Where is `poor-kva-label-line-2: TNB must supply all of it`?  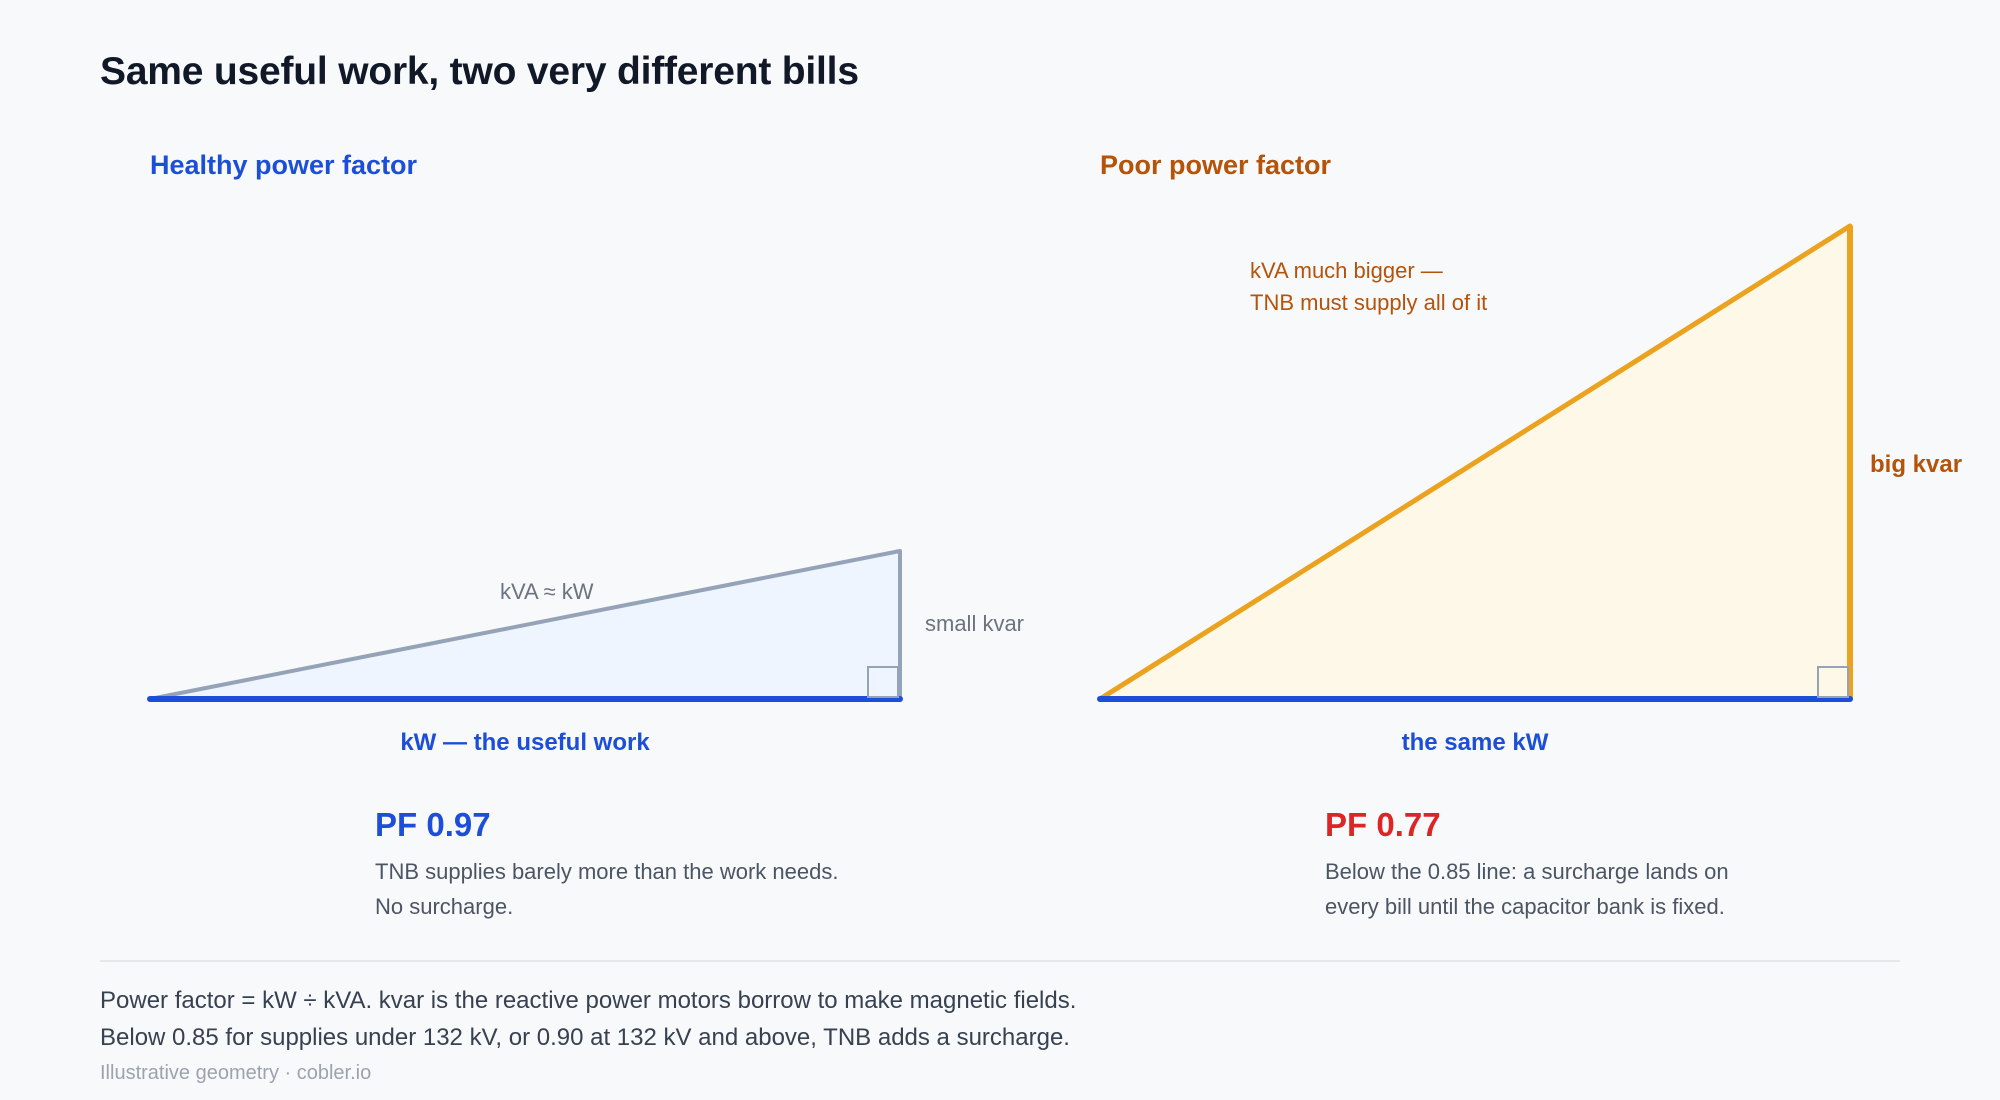 poor-kva-label-line-2: TNB must supply all of it is located at coordinates (1368, 302).